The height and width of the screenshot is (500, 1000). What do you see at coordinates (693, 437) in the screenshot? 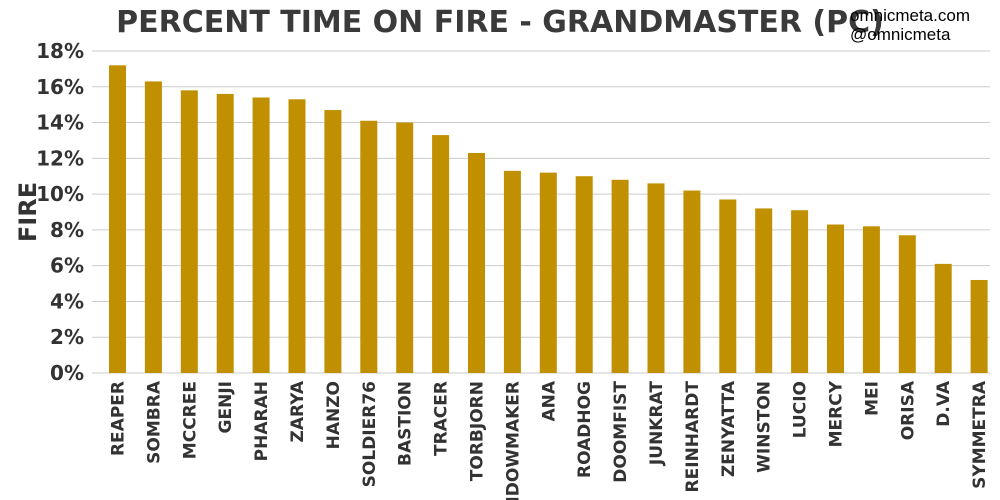
I see `x-tick-label: REINHARDT` at bounding box center [693, 437].